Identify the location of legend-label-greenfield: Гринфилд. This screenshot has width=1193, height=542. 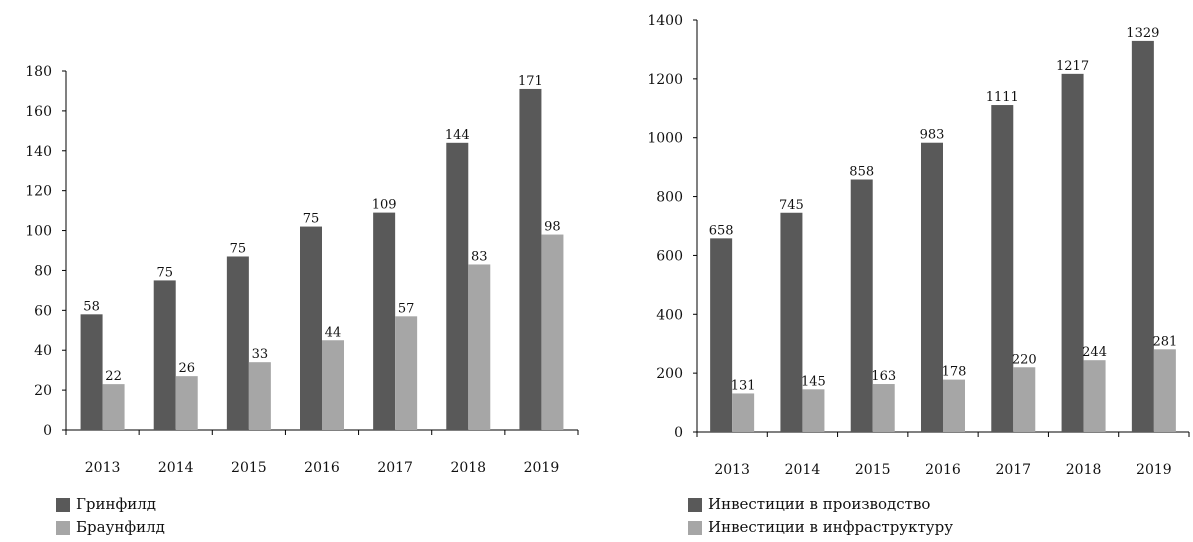
(116, 504).